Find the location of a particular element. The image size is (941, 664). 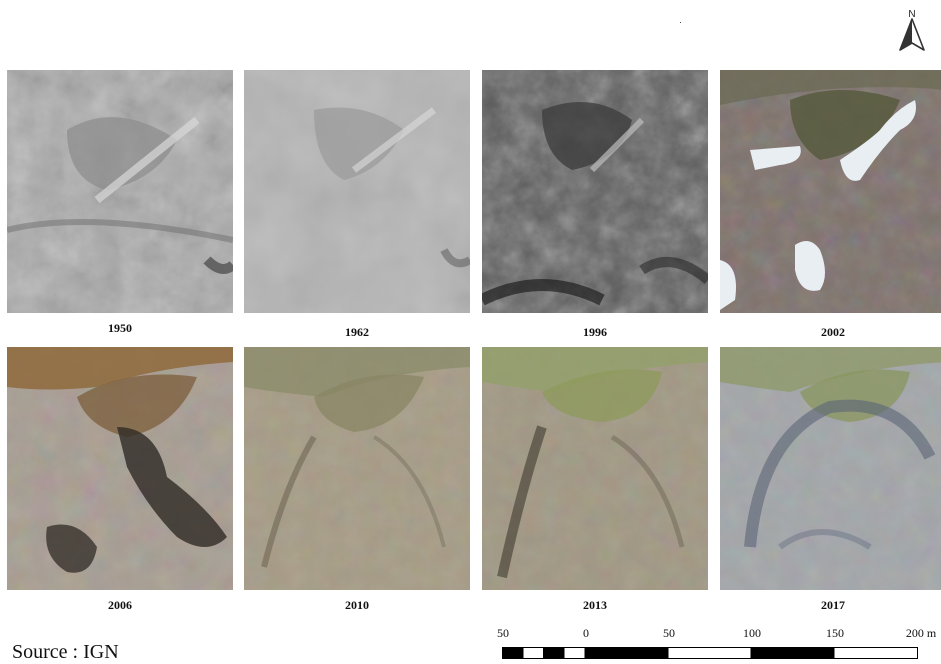

aerial-photo-2006 is located at coordinates (120, 468).